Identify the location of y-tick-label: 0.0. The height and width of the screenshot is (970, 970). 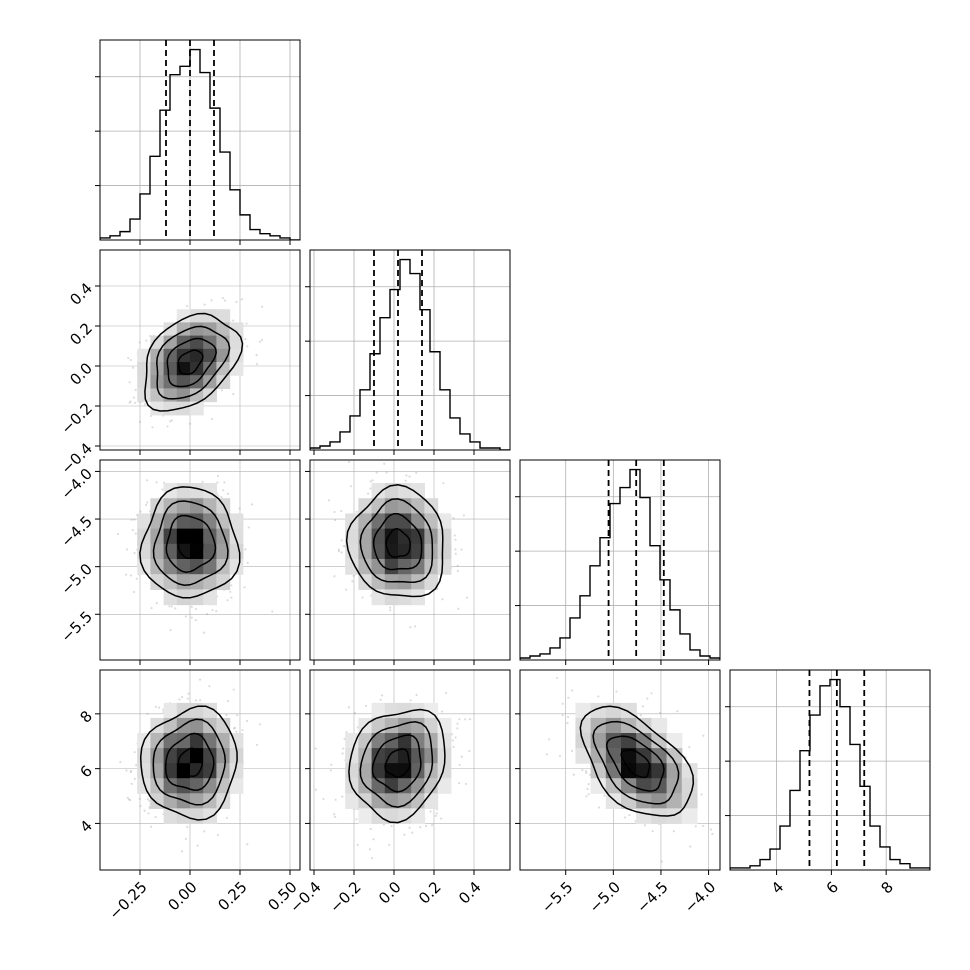
(81, 374).